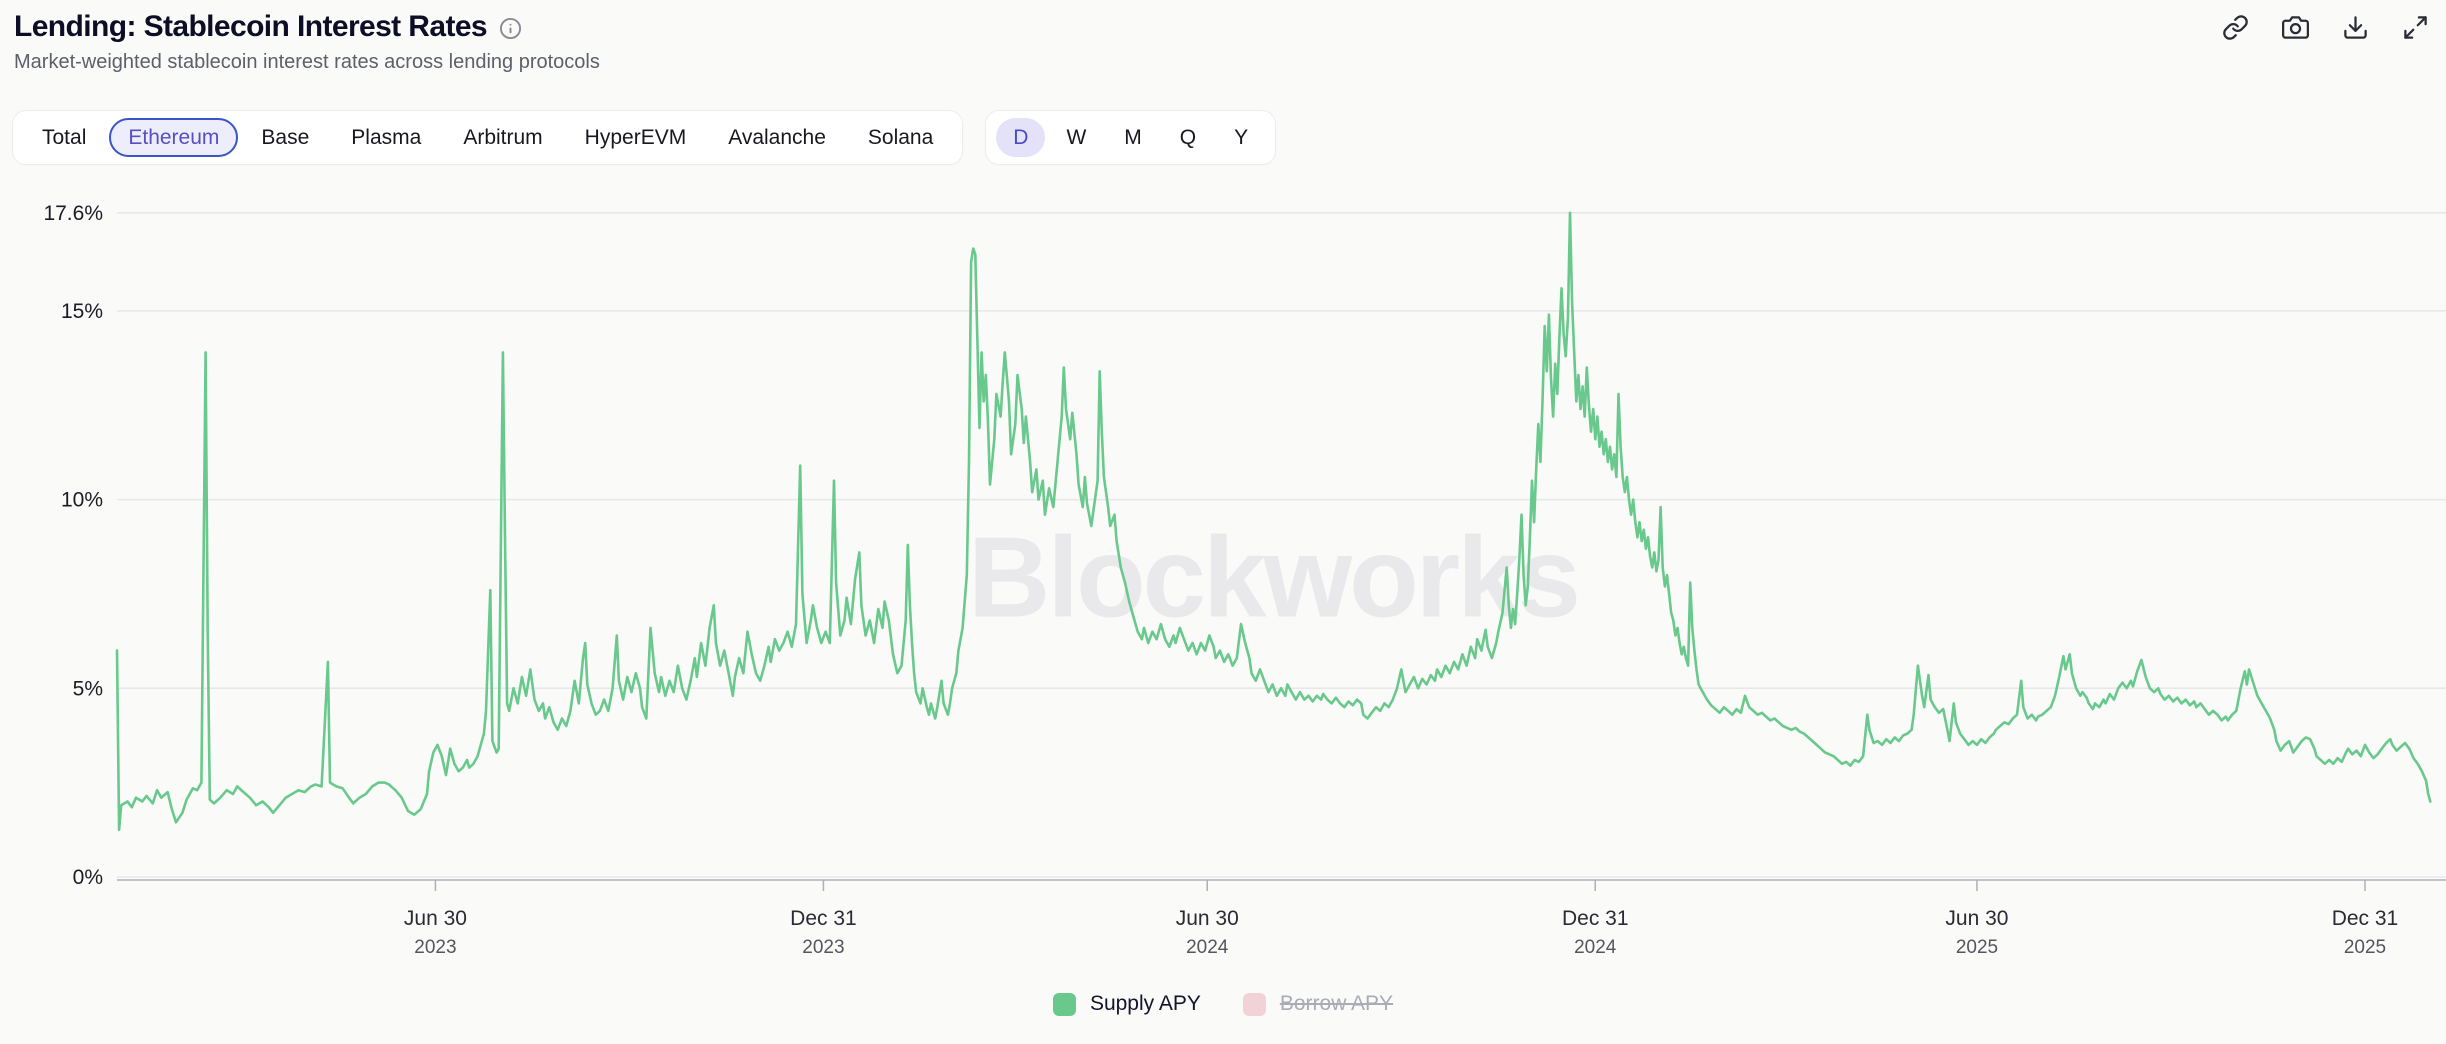 The height and width of the screenshot is (1044, 2446). Describe the element at coordinates (1274, 578) in the screenshot. I see `watermark: Blockworks` at that location.